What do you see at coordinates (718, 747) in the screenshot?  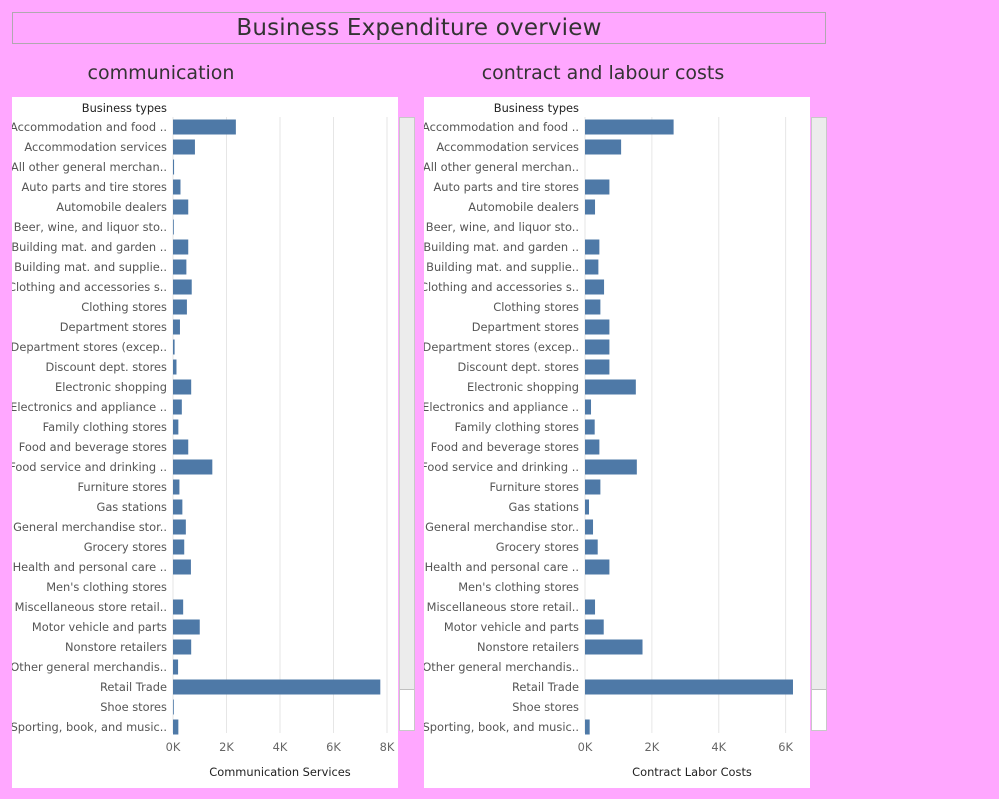 I see `x-tick-label: 4K` at bounding box center [718, 747].